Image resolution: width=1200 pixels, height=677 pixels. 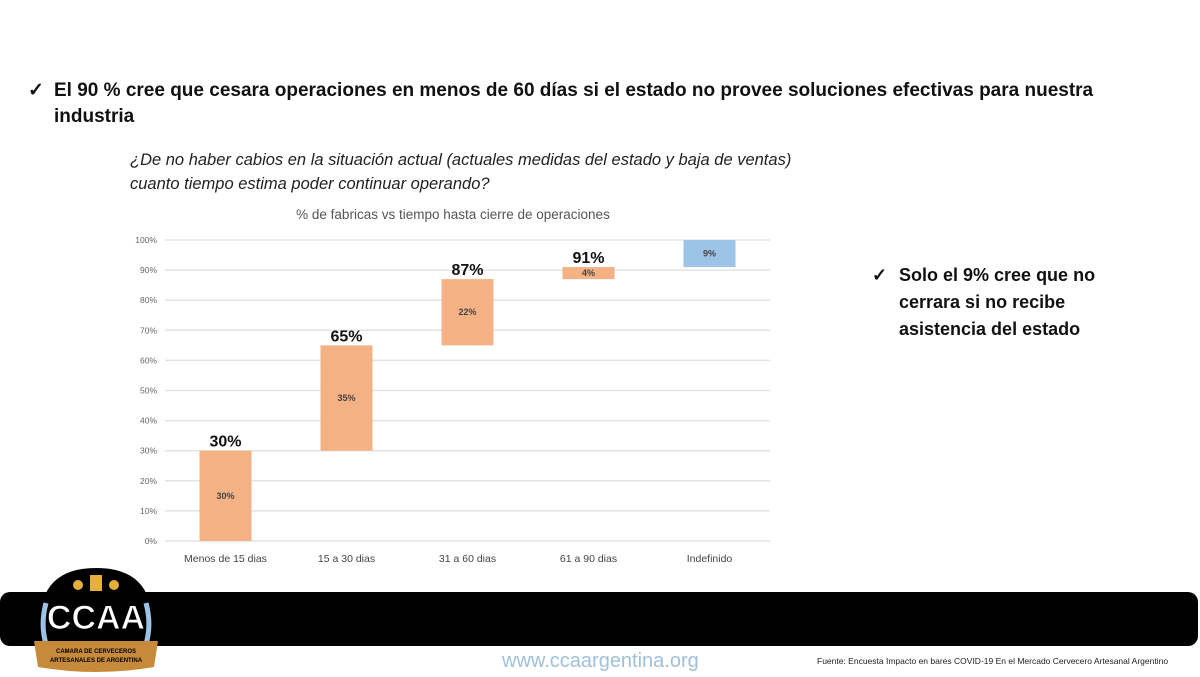 I want to click on y-tick-label: 50%, so click(x=148, y=391).